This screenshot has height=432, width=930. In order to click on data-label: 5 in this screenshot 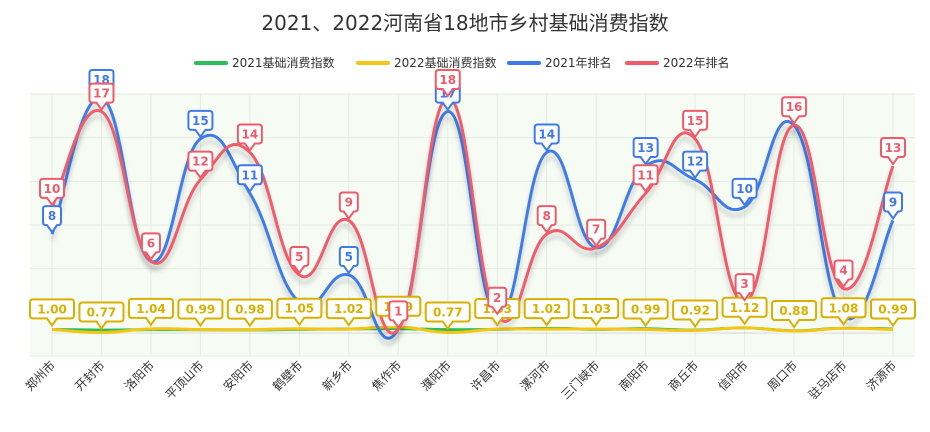, I will do `click(299, 260)`.